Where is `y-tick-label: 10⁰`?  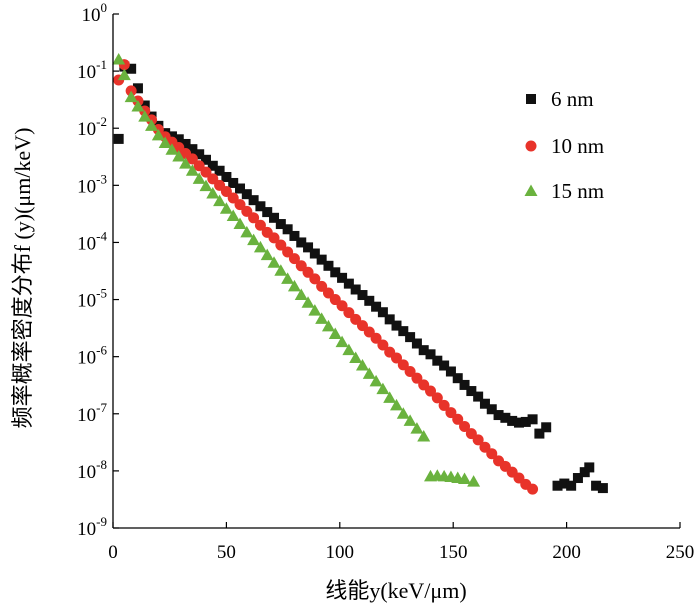
y-tick-label: 10⁰ is located at coordinates (95, 13).